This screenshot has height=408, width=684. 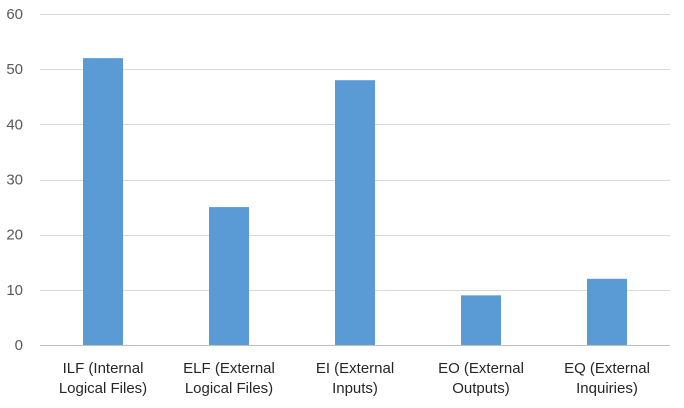 What do you see at coordinates (103, 368) in the screenshot?
I see `x-category-label-line: ILF (Internal` at bounding box center [103, 368].